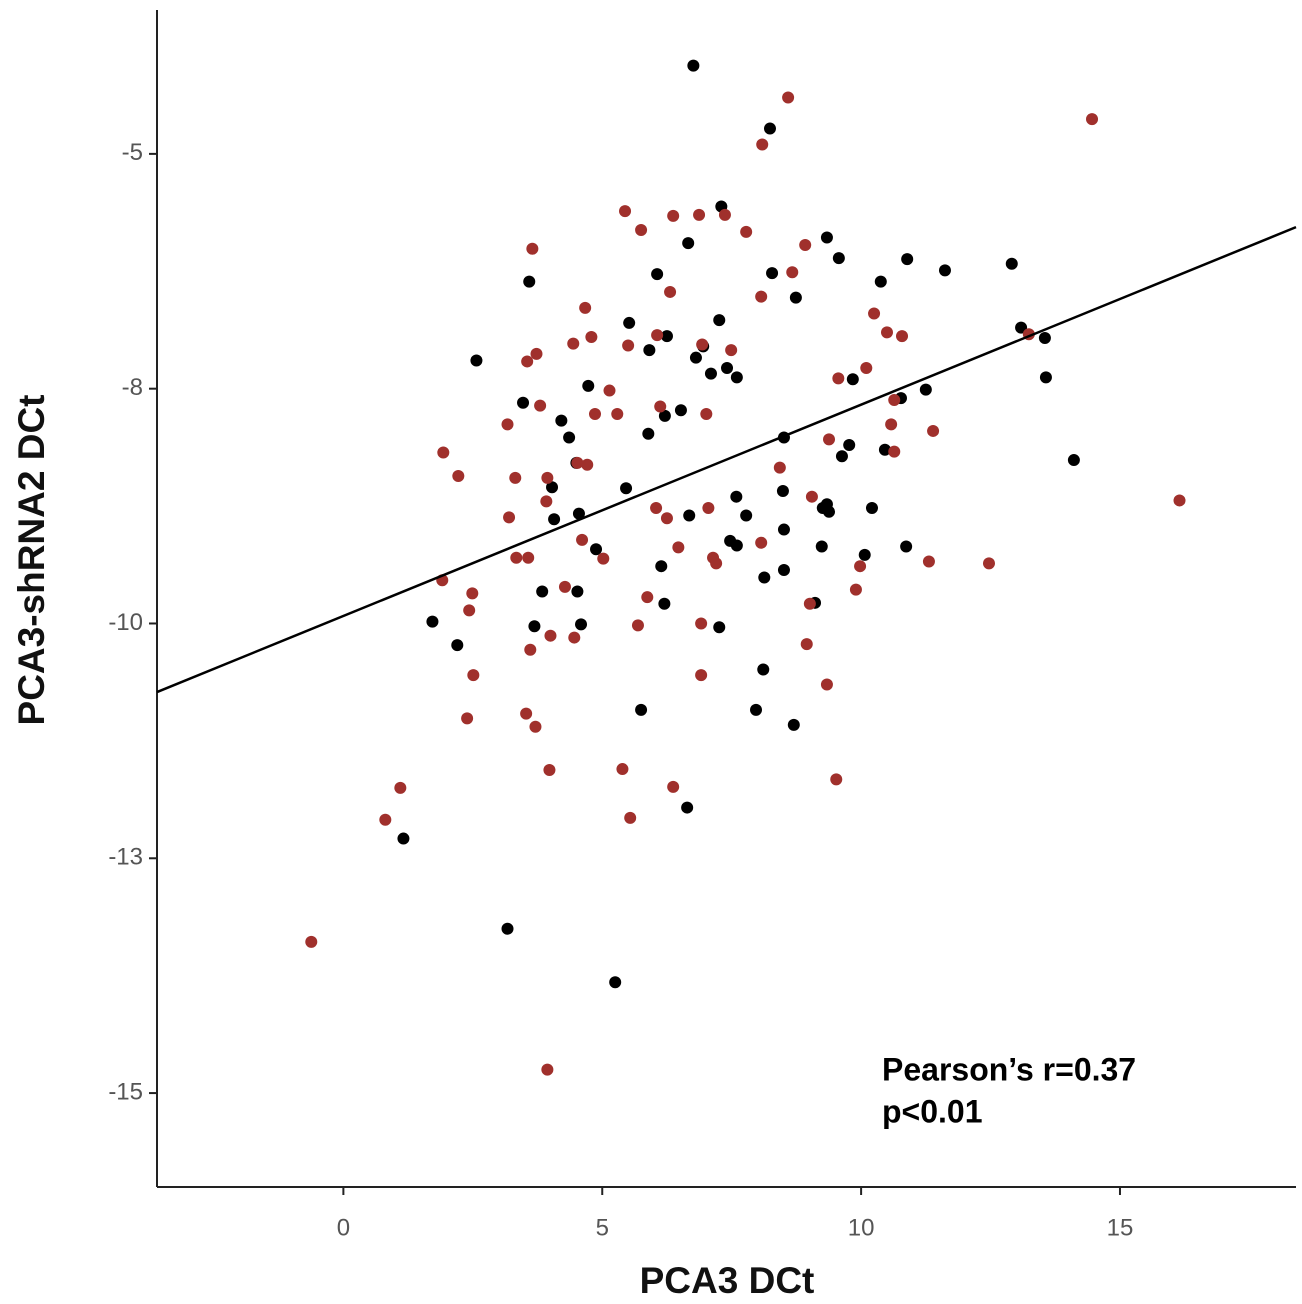 The image size is (1302, 1304). I want to click on annotation: Pearson’s r=0.37, so click(1009, 1069).